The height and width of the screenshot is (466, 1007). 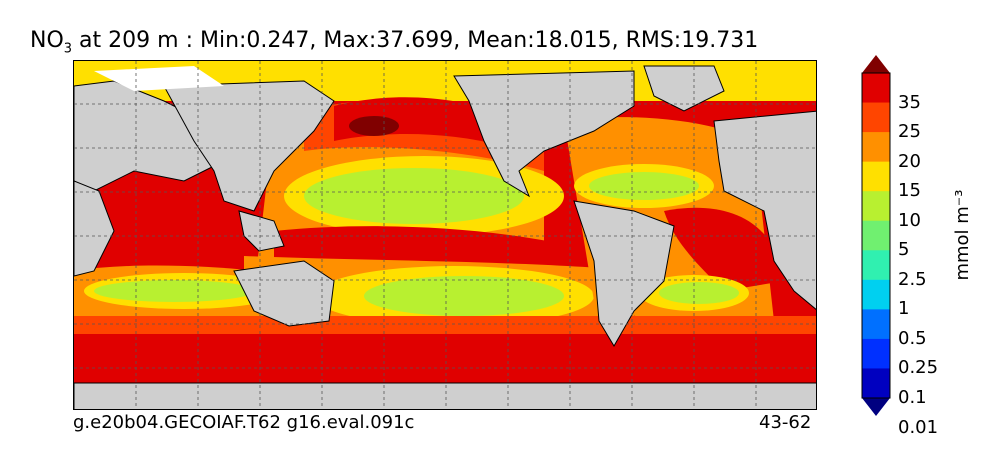 What do you see at coordinates (261, 231) in the screenshot?
I see `land-se-asia` at bounding box center [261, 231].